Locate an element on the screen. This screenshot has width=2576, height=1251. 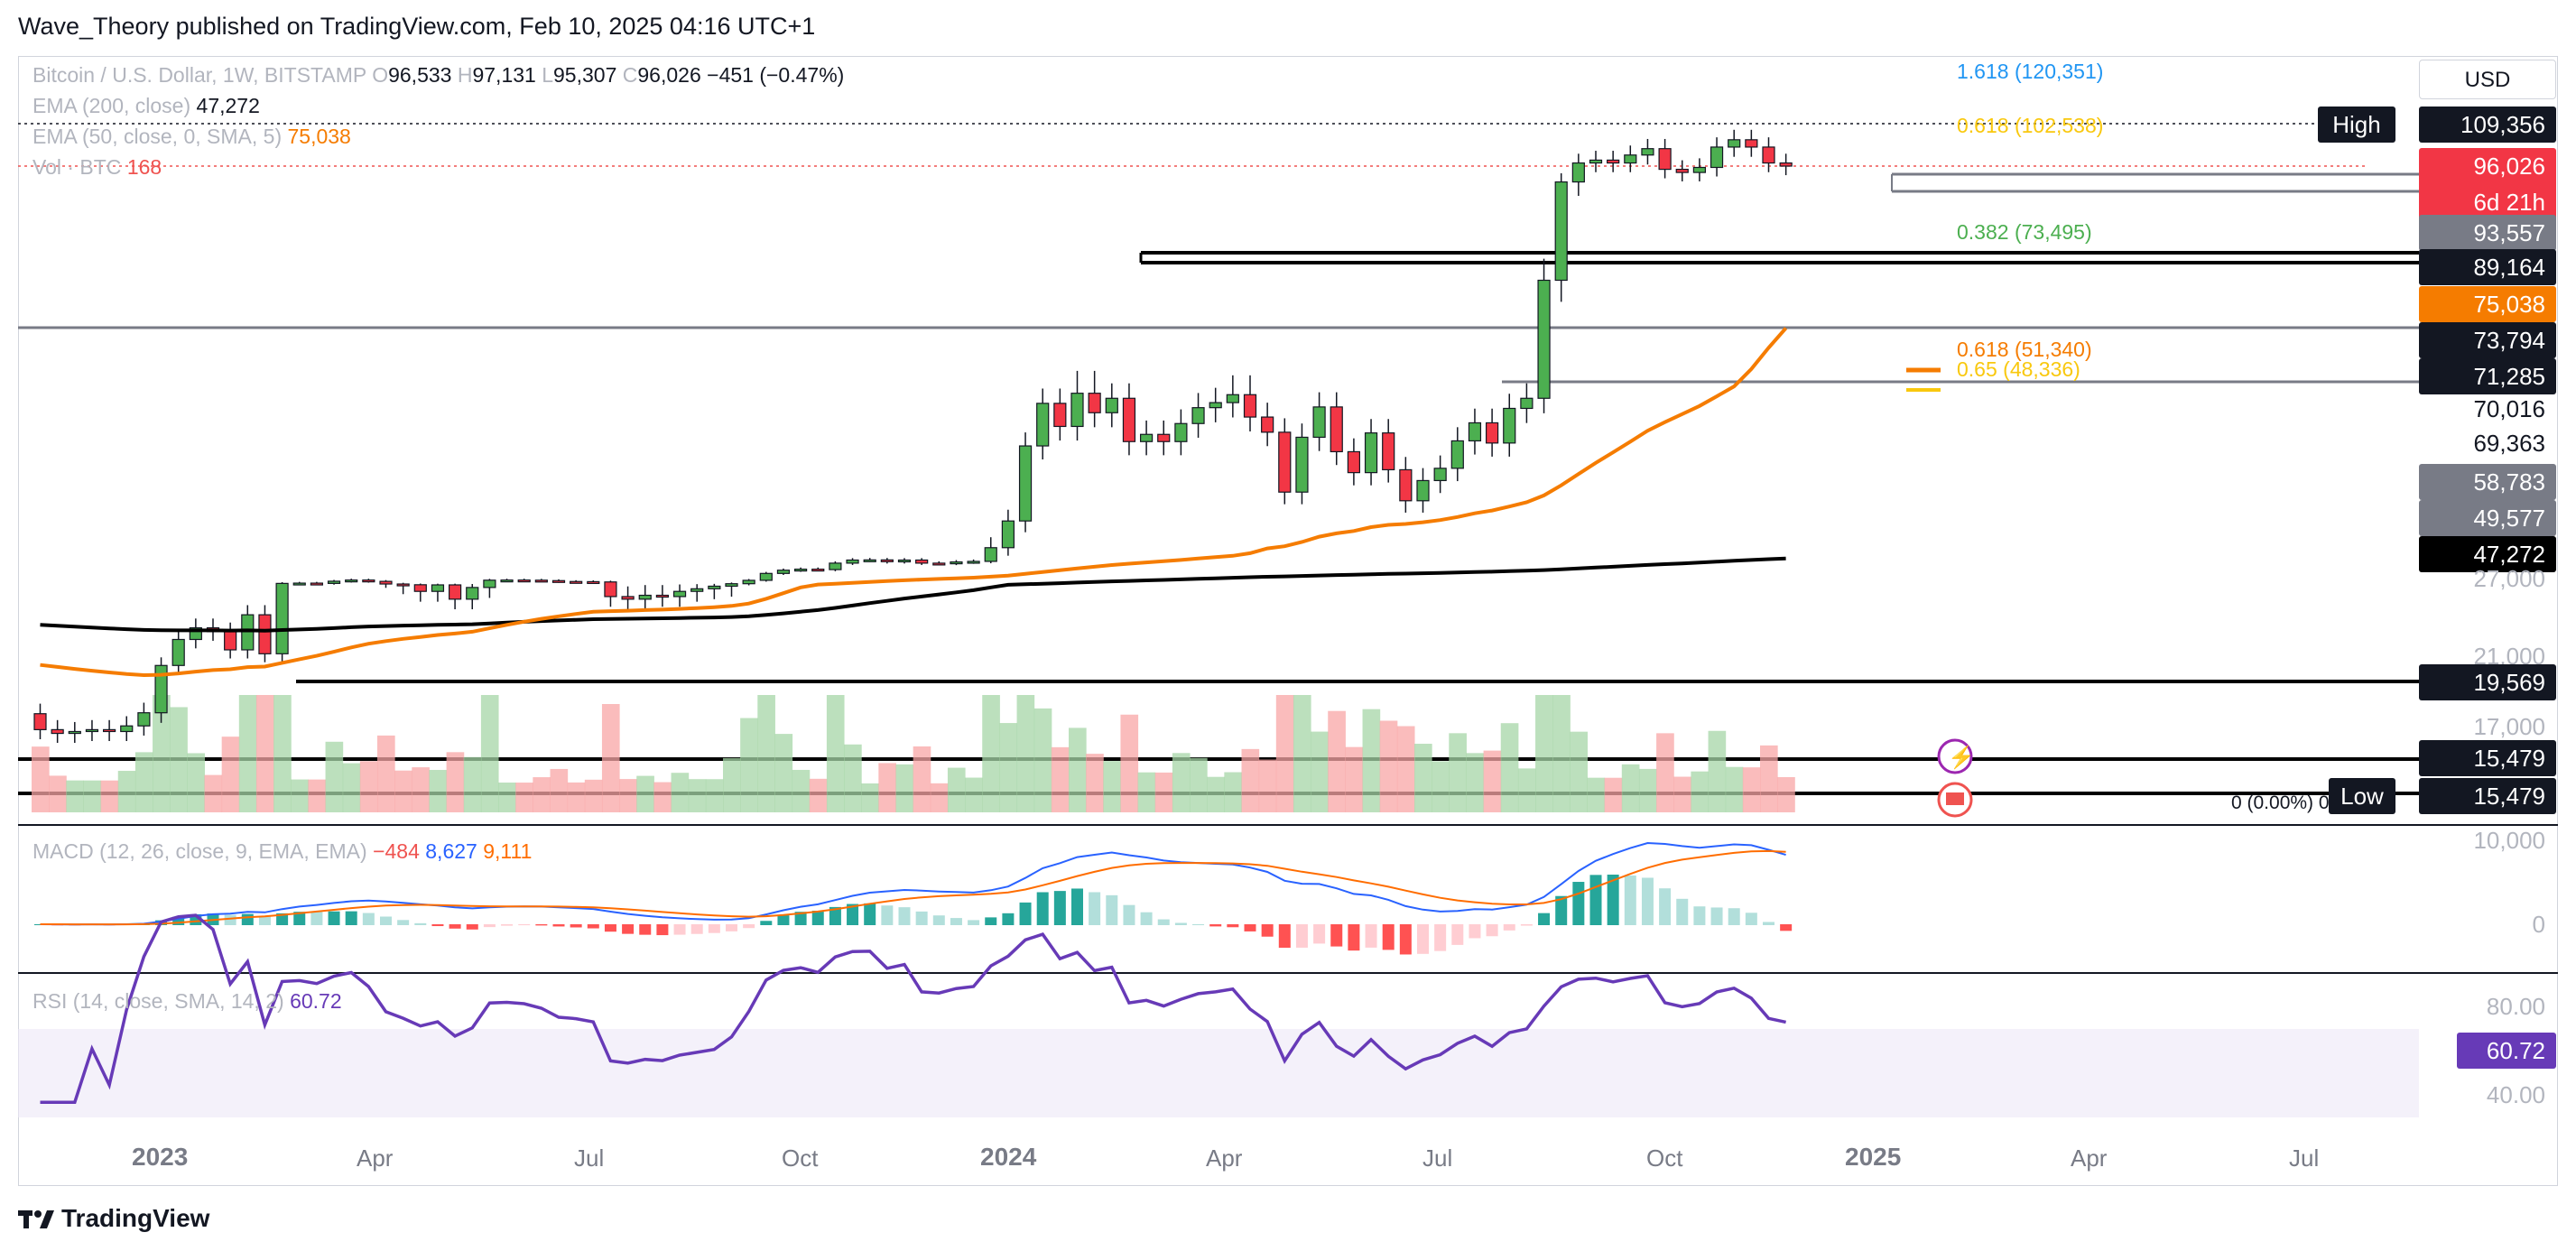
low-note: 0 (0.00%) 0 is located at coordinates (2280, 802).